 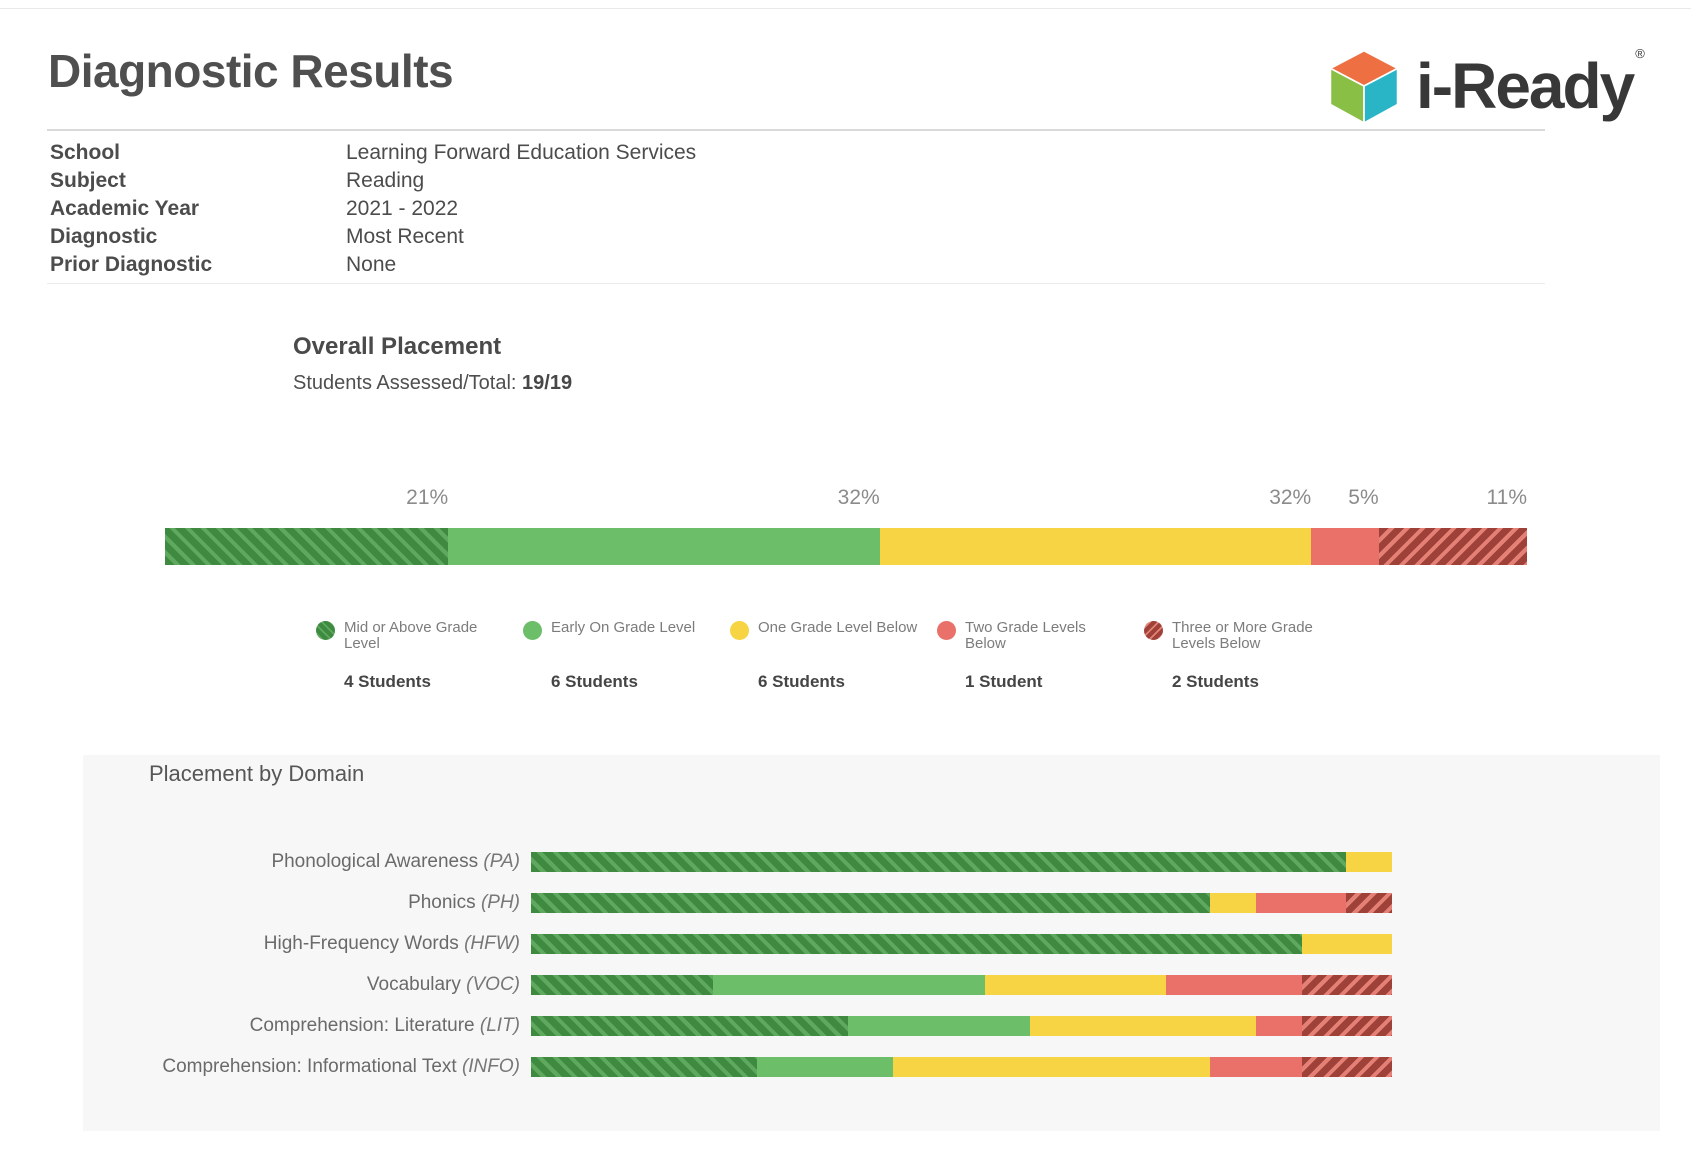 What do you see at coordinates (1242, 635) in the screenshot?
I see `legend-label: Three or More Grade Levels Below` at bounding box center [1242, 635].